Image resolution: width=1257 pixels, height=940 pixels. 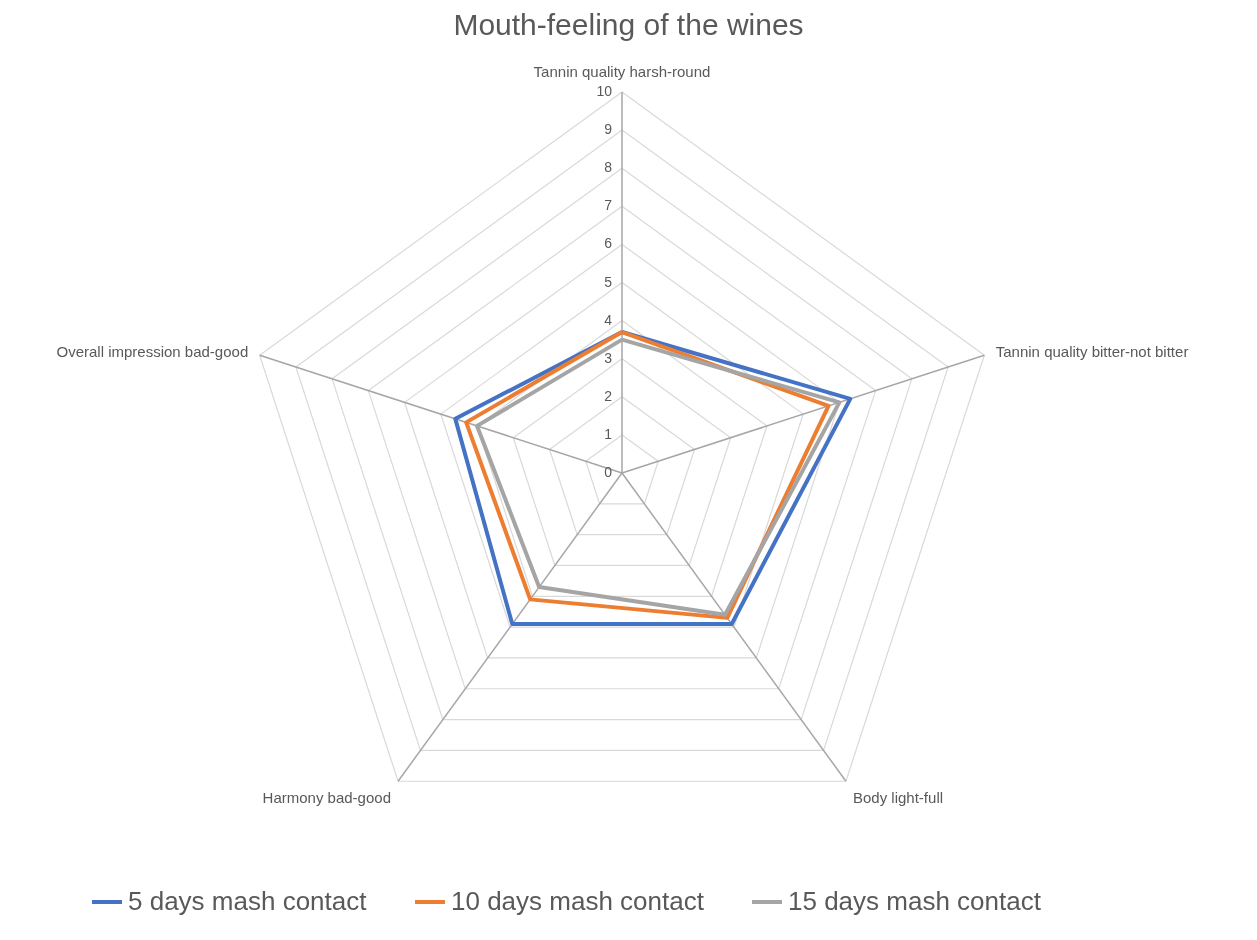 I want to click on y-tick-label: 8, so click(x=608, y=167).